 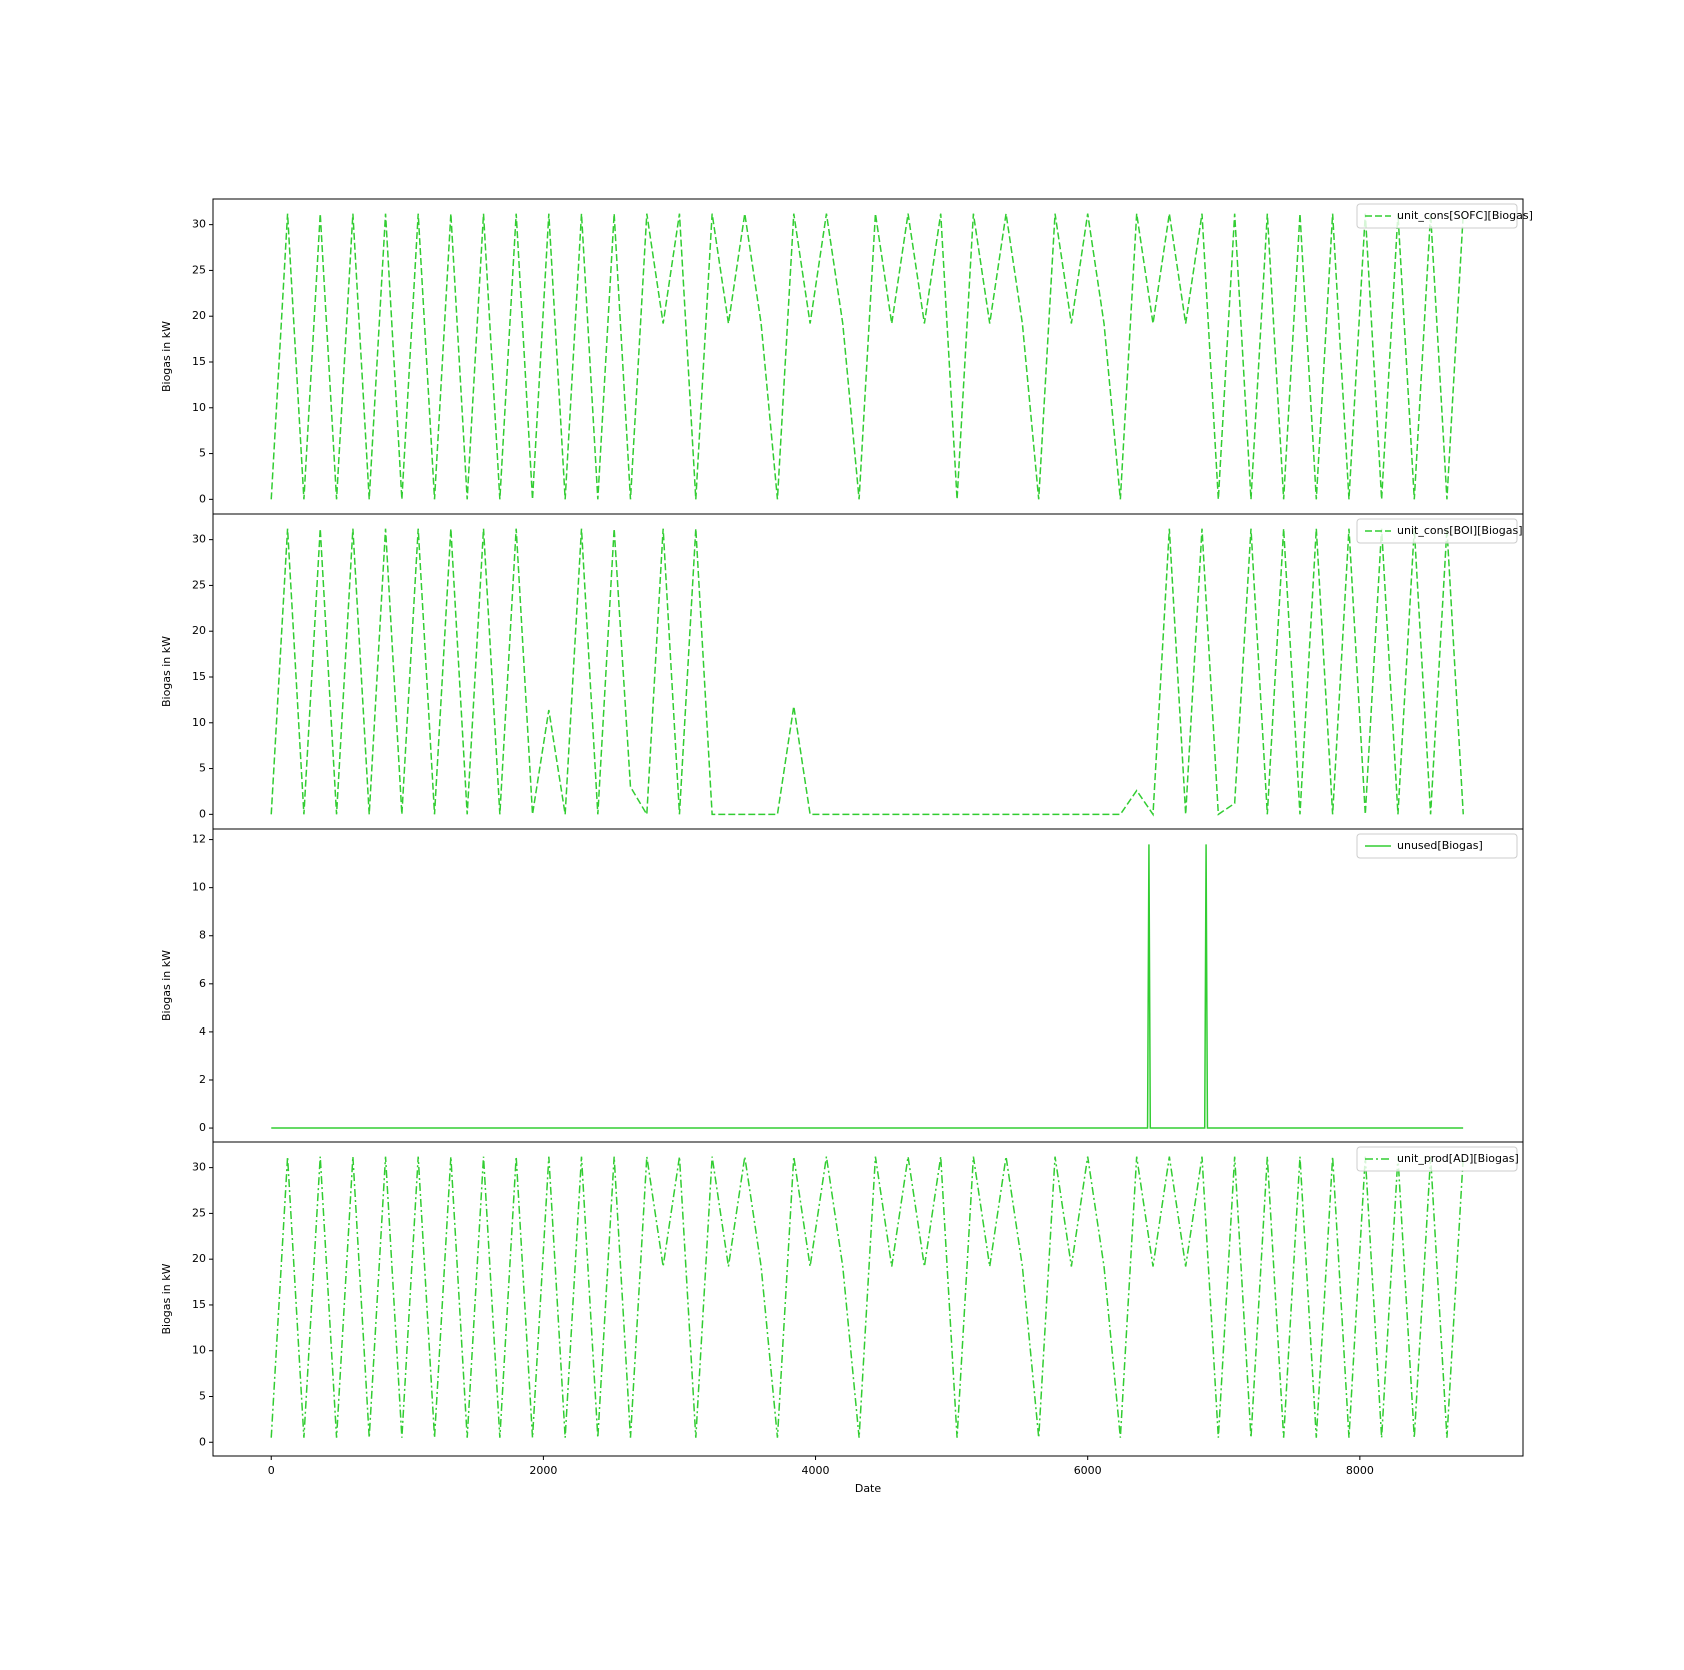 What do you see at coordinates (1460, 530) in the screenshot?
I see `legend-label: unit_cons[BOI][Biogas]` at bounding box center [1460, 530].